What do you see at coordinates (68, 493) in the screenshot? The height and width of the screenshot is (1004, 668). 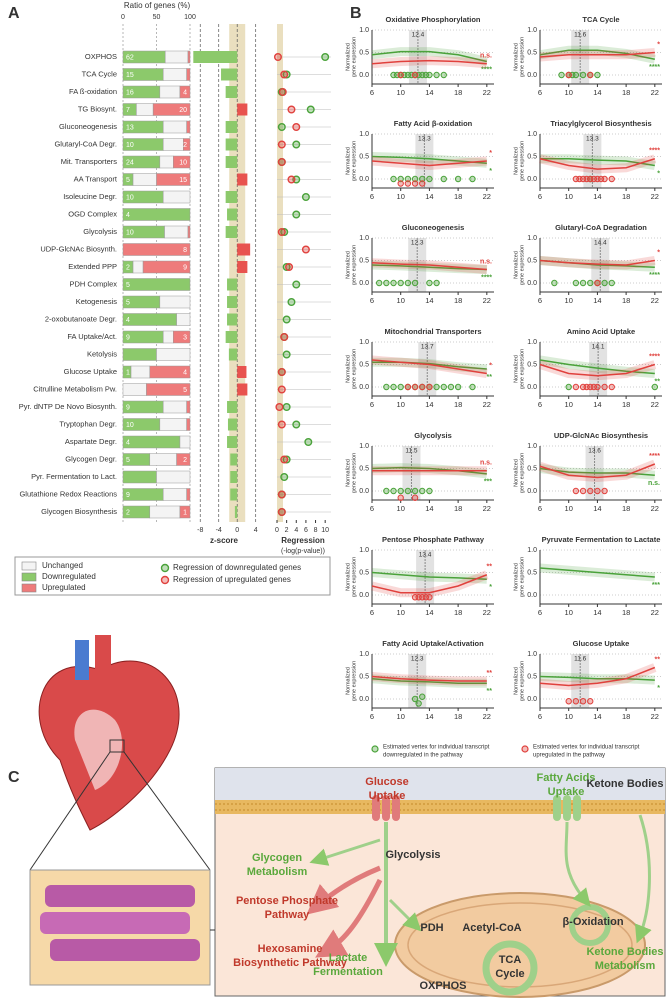 I see `category-label: Glutathione Redox Reactions` at bounding box center [68, 493].